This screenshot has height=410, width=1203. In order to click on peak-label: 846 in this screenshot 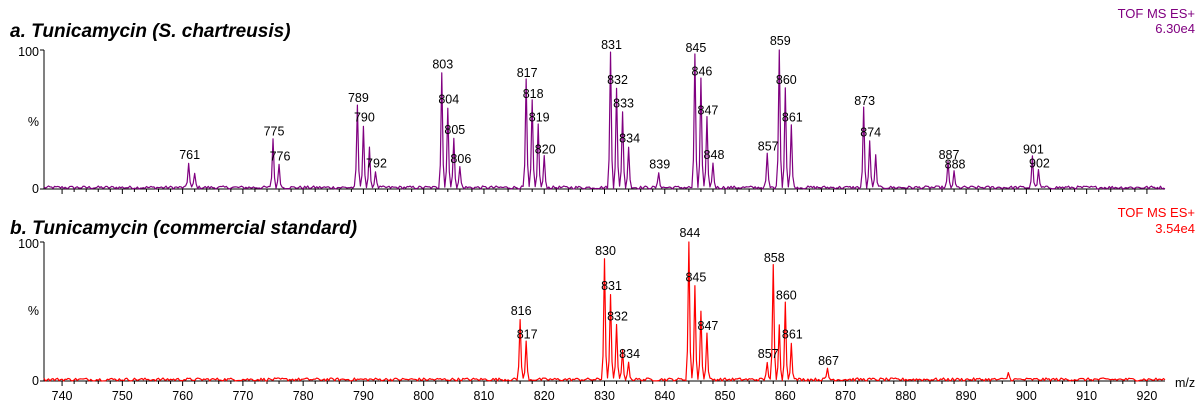, I will do `click(702, 72)`.